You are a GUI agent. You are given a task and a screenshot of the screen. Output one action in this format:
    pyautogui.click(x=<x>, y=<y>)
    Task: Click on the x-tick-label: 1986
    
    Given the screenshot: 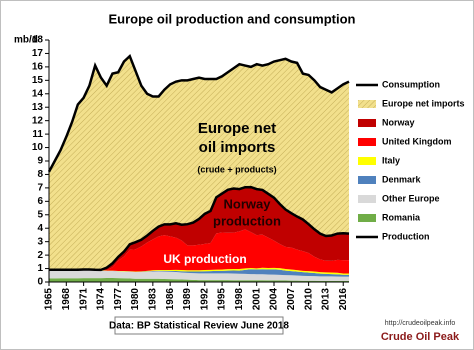 What is the action you would take?
    pyautogui.click(x=170, y=299)
    